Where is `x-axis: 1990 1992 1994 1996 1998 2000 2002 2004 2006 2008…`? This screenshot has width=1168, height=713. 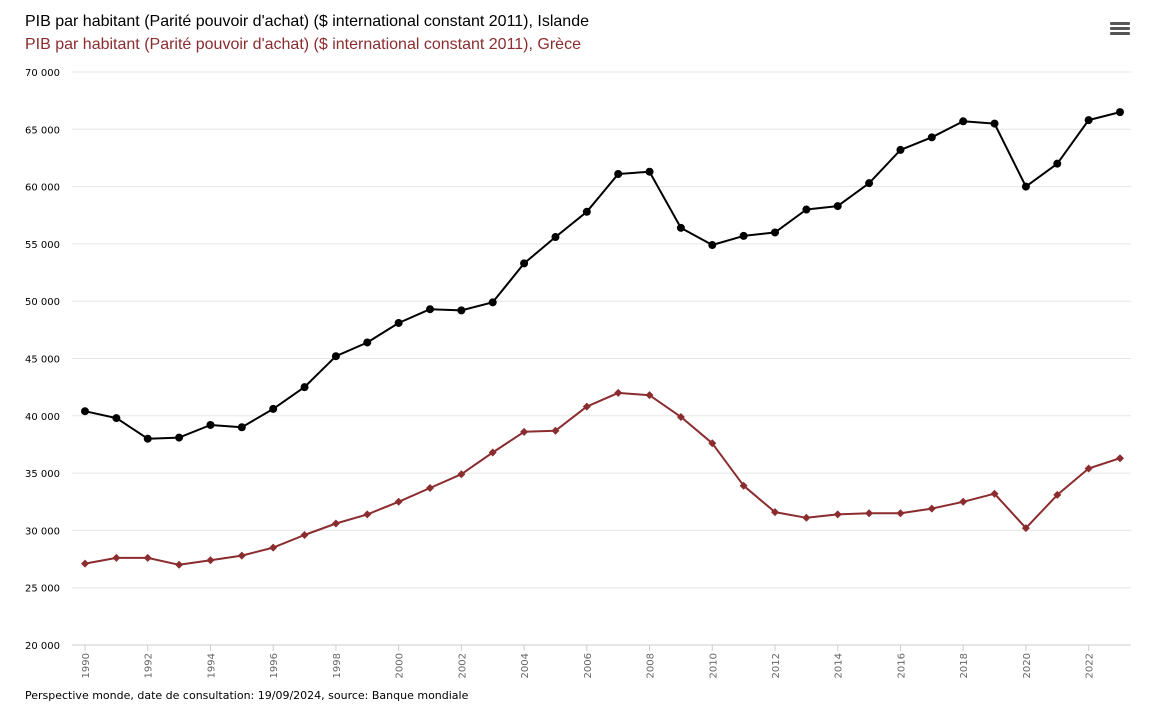 x-axis: 1990 1992 1994 1996 1998 2000 2002 2004 2006 2008… is located at coordinates (588, 661).